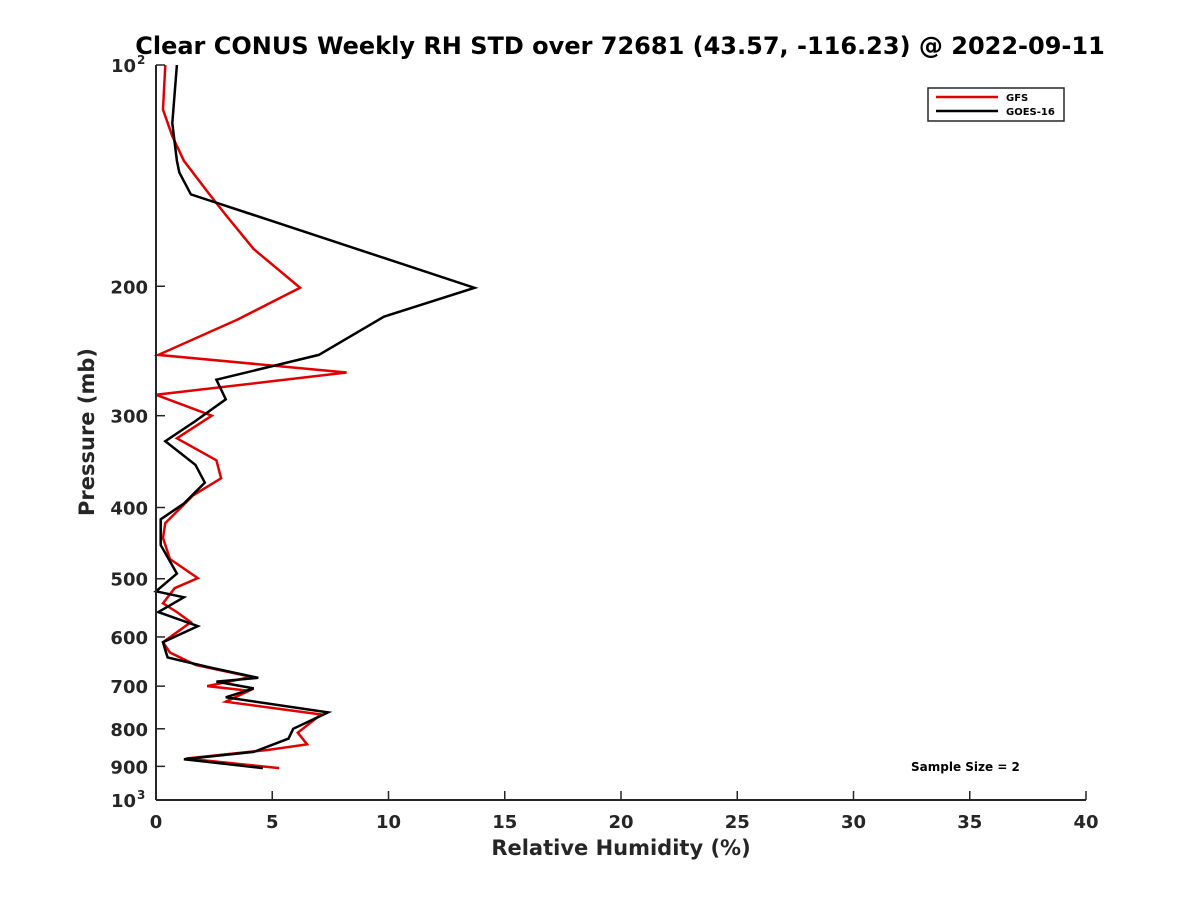  What do you see at coordinates (1017, 98) in the screenshot?
I see `legend-label-gfs: GFS` at bounding box center [1017, 98].